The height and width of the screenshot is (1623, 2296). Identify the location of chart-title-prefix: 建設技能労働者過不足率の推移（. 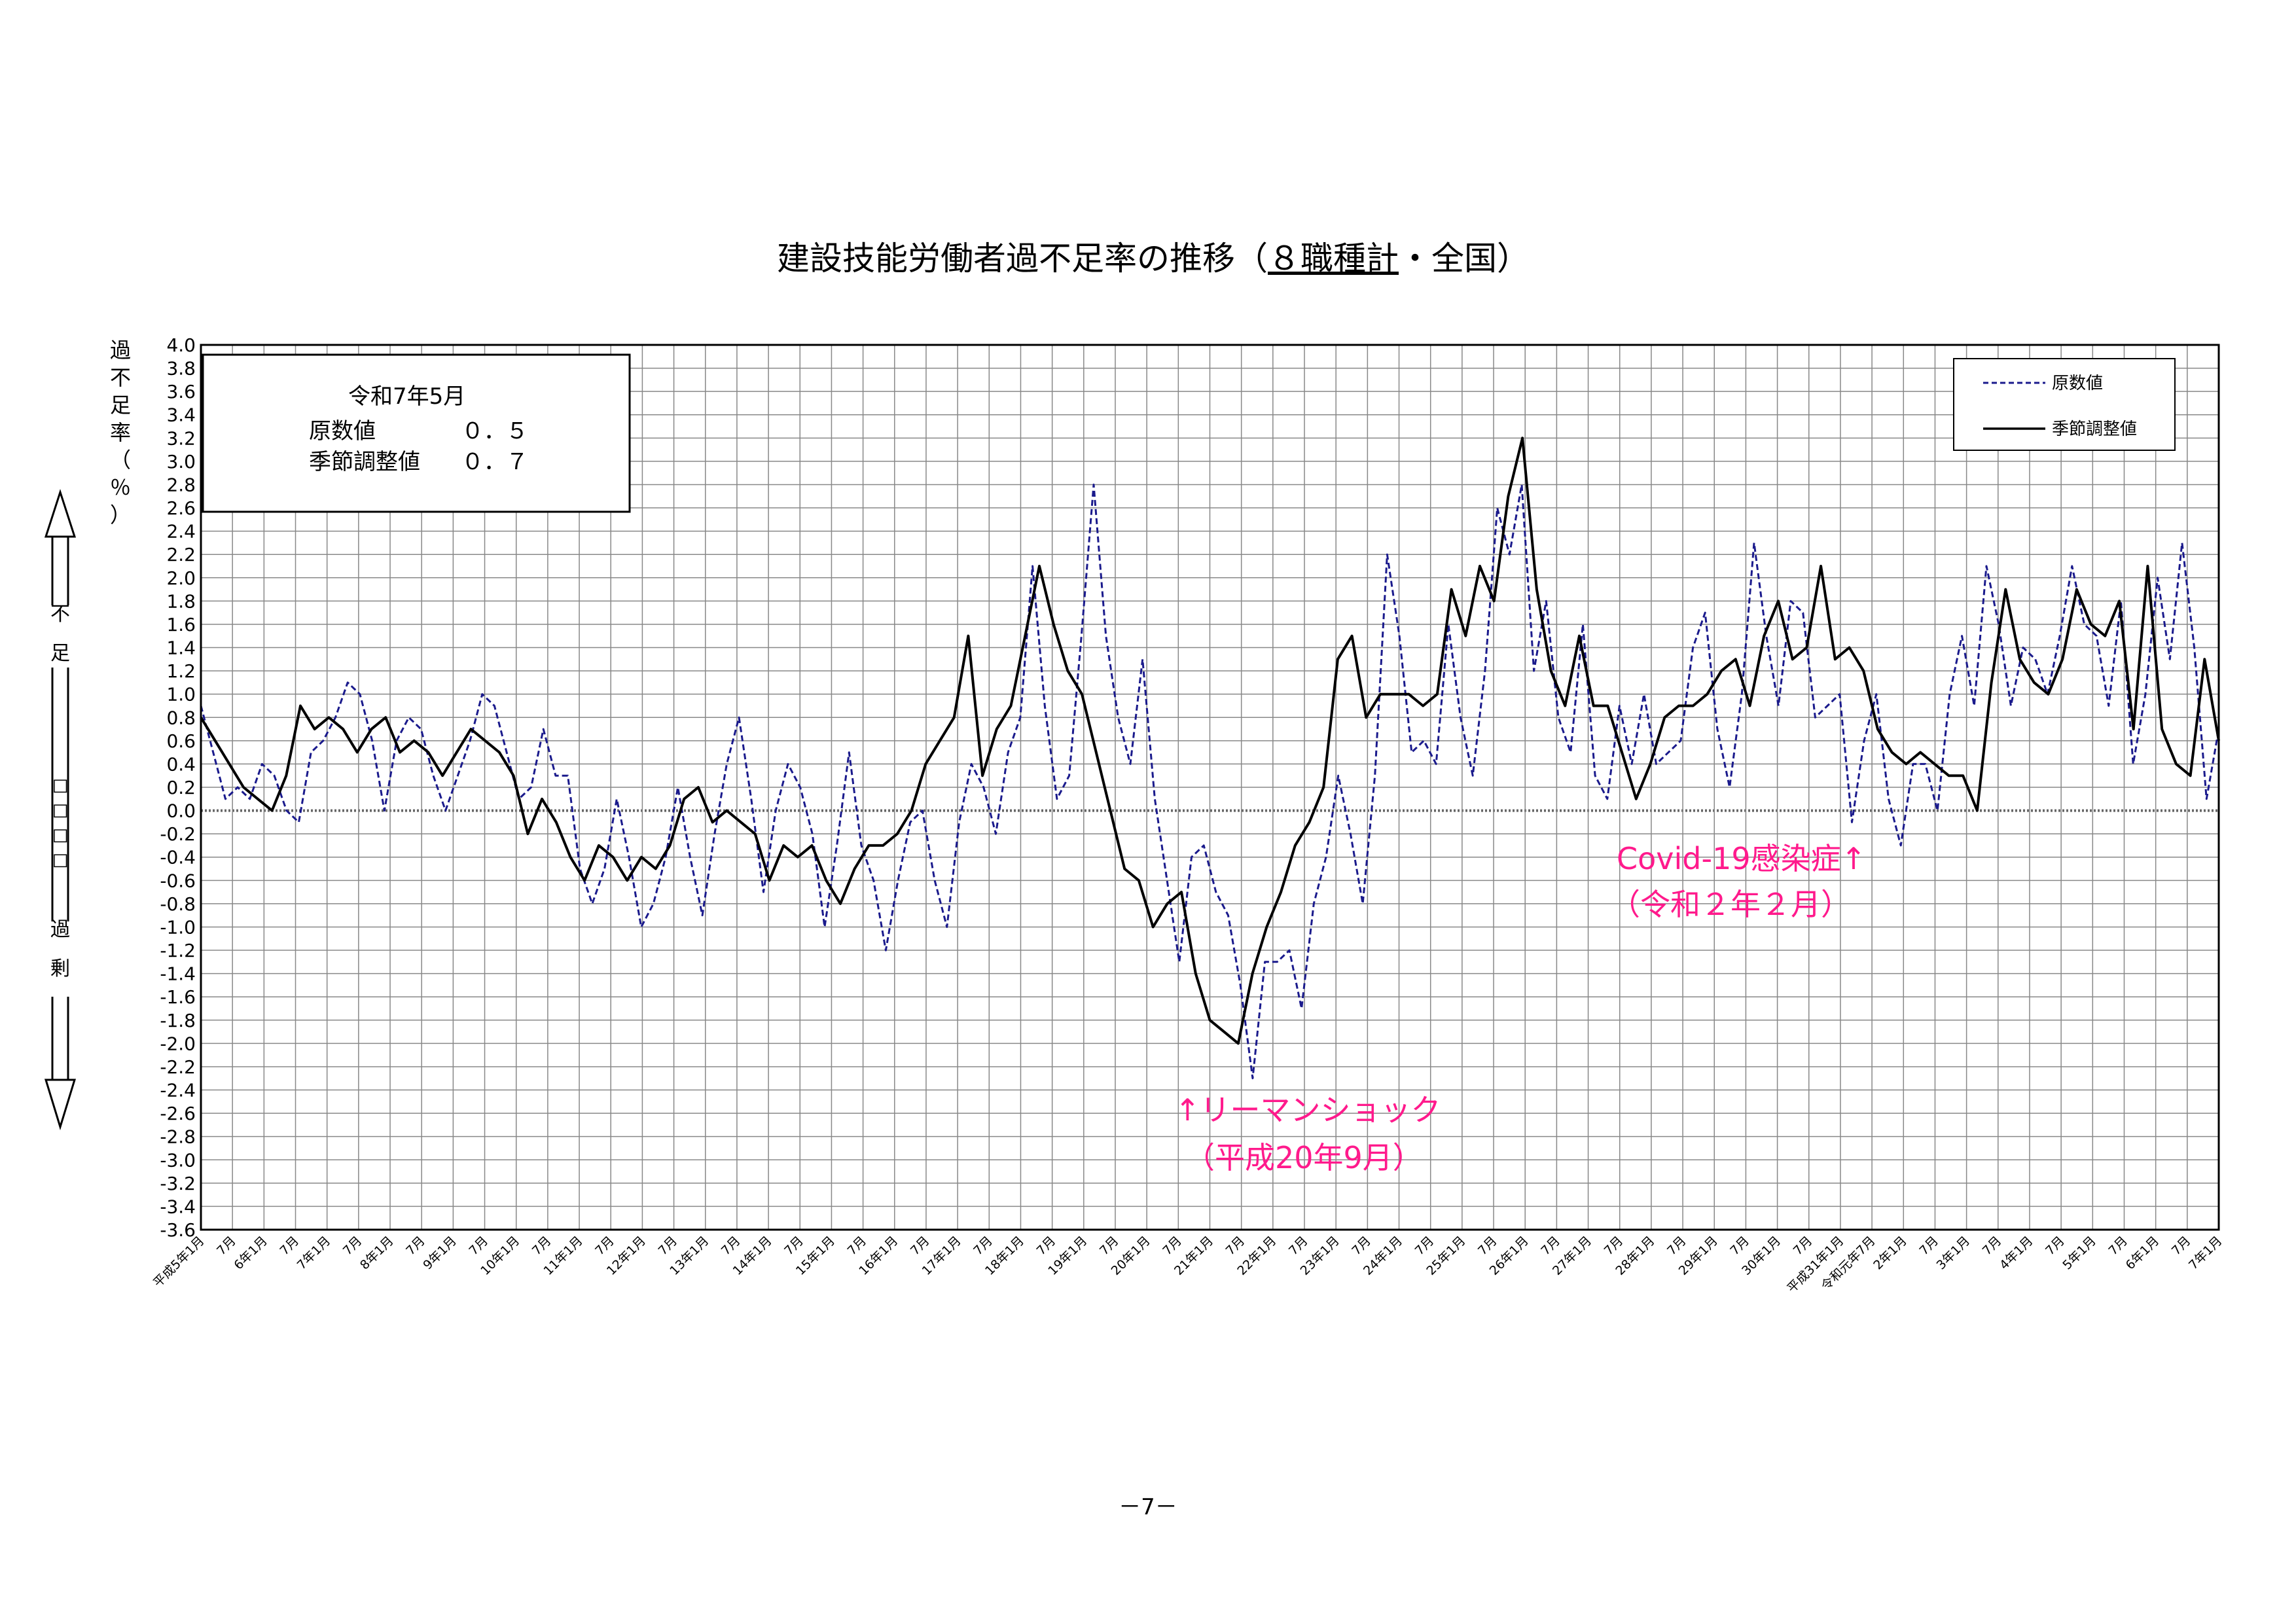
(1022, 258).